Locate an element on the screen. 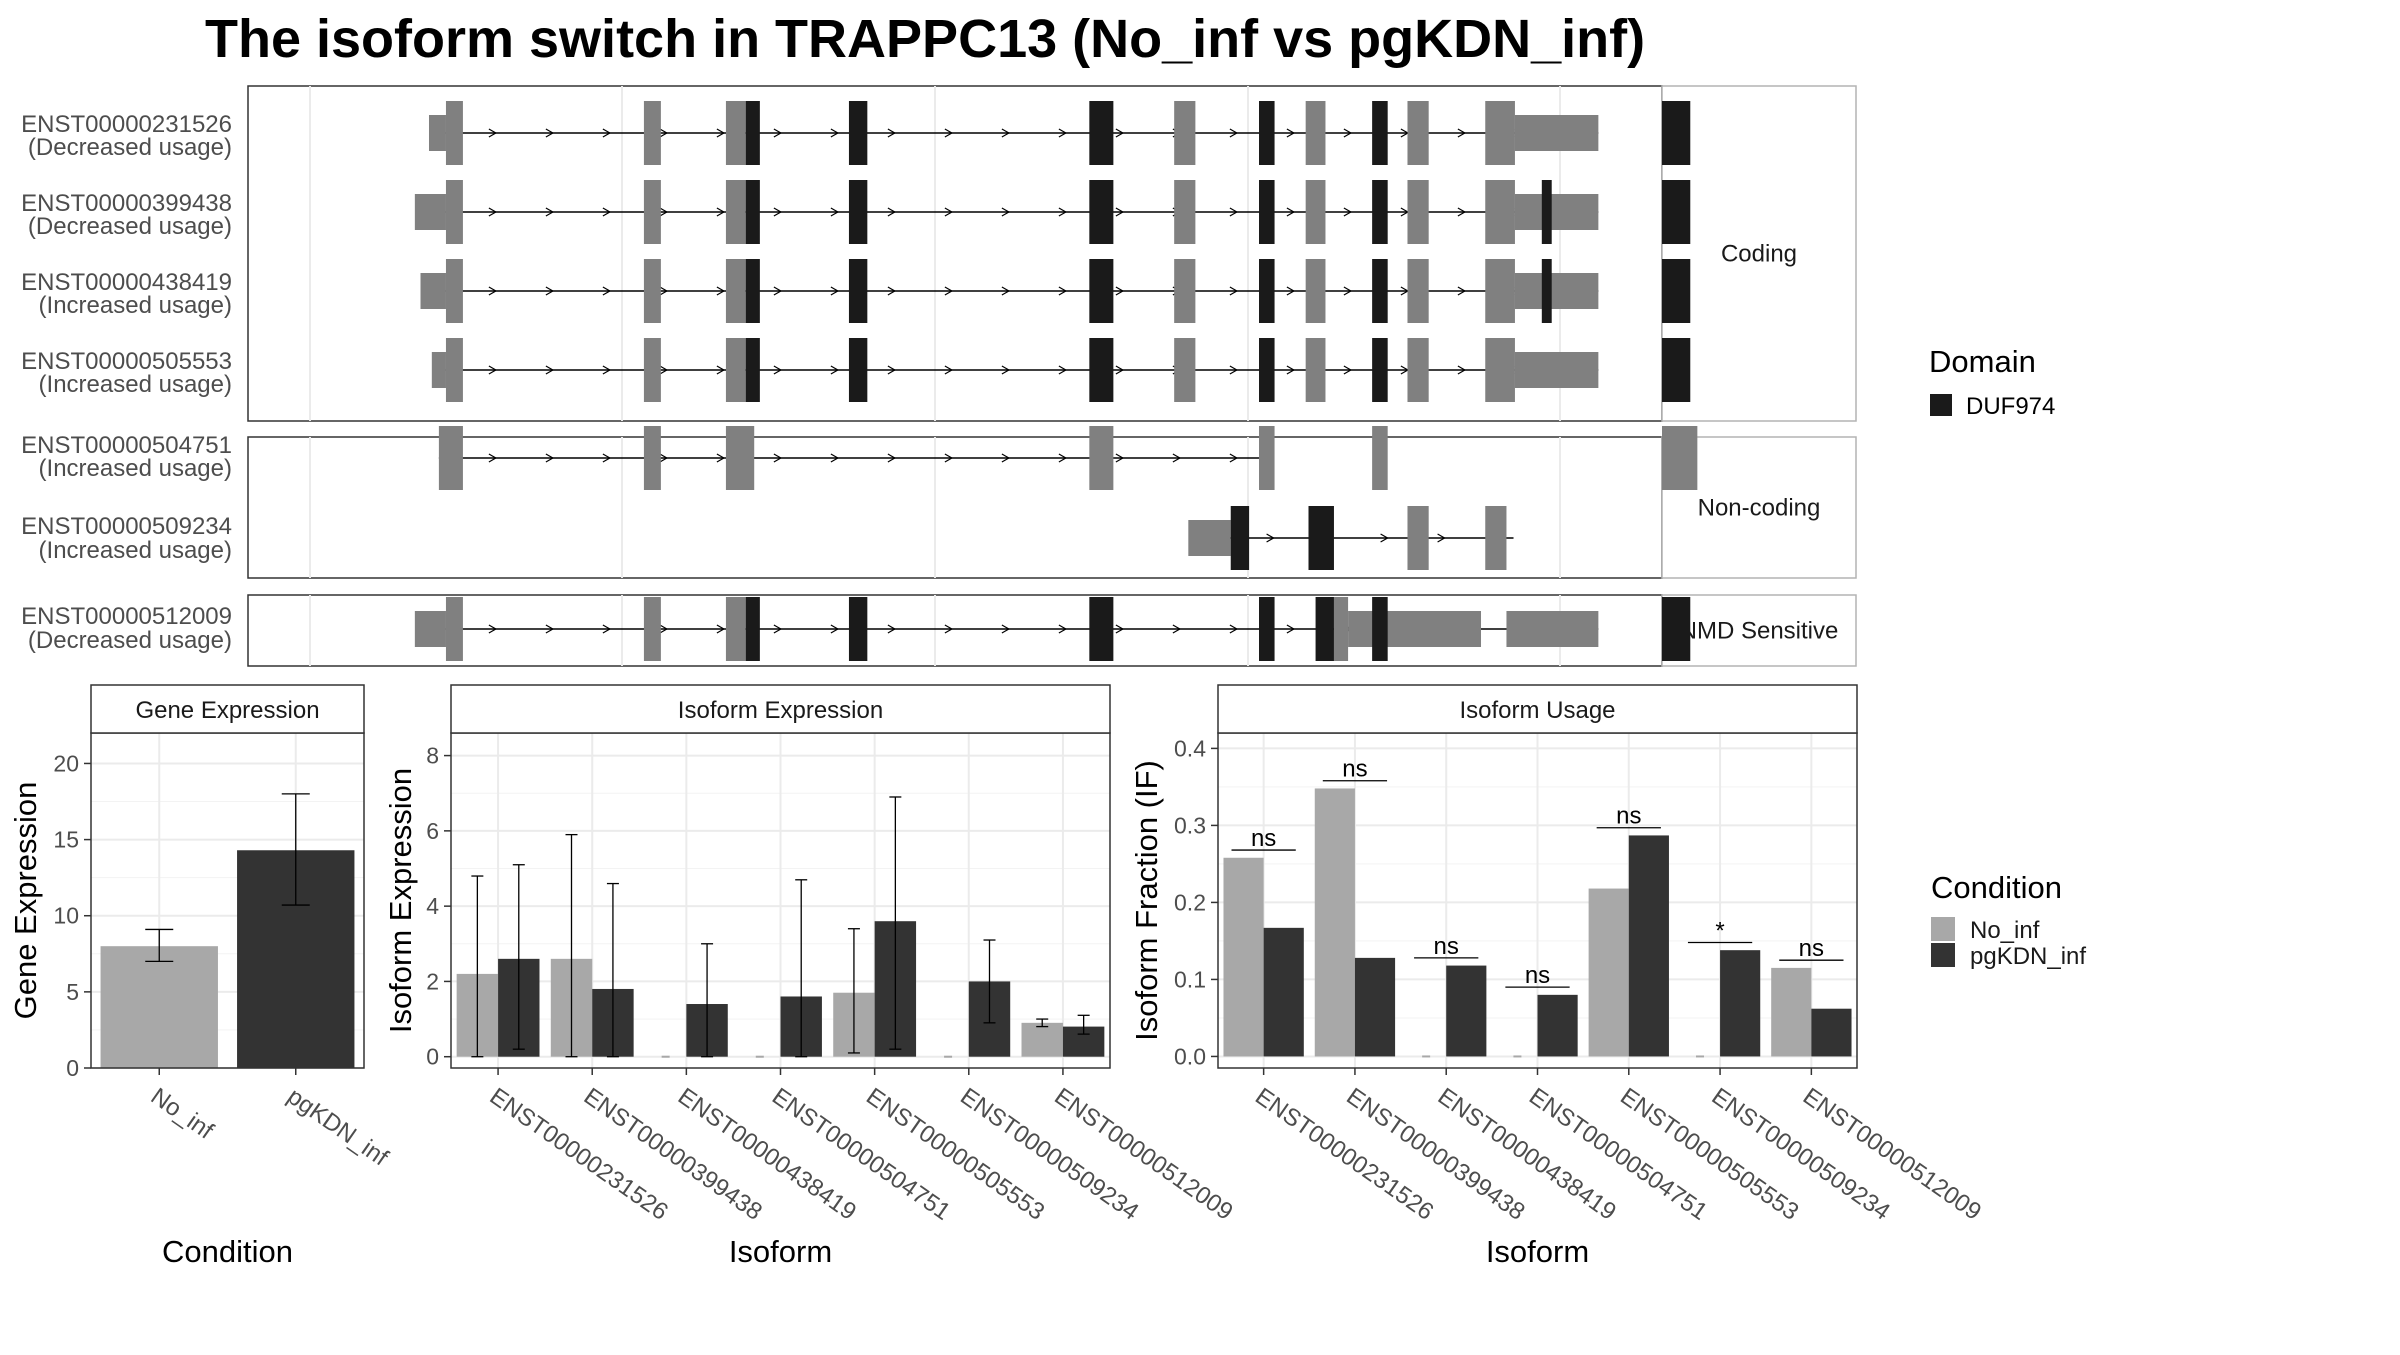 This screenshot has height=1355, width=2400. bar-ENST00000438419-series1 is located at coordinates (1466, 1011).